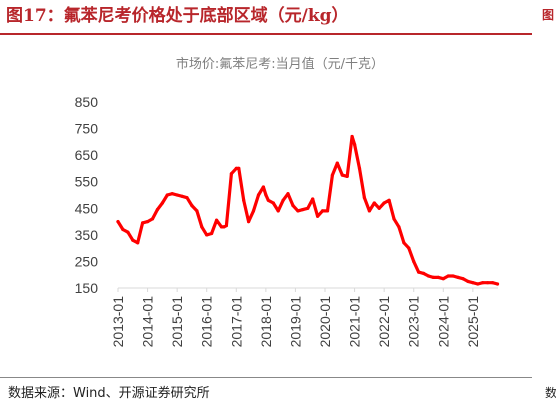 The image size is (556, 408). I want to click on x-tick-label: 2024-01, so click(443, 322).